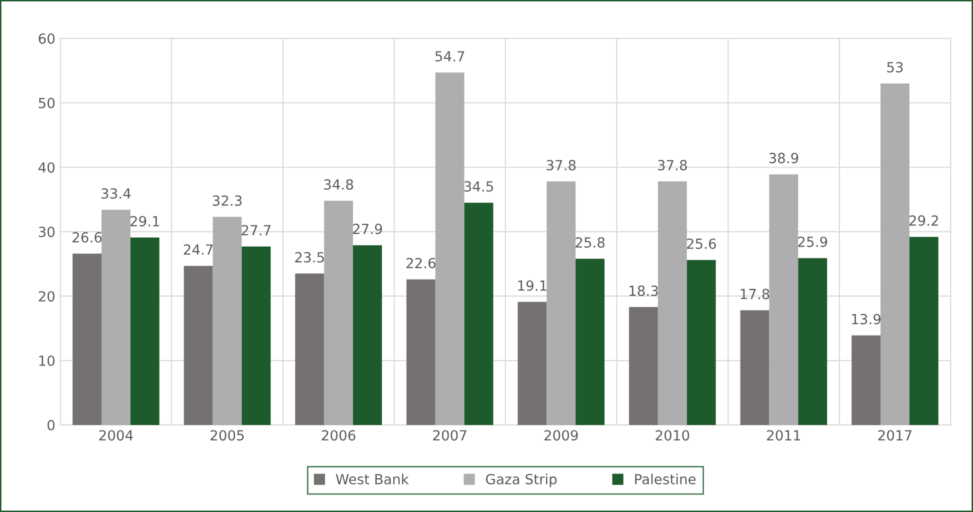 The height and width of the screenshot is (512, 973). Describe the element at coordinates (895, 435) in the screenshot. I see `x-tick-label: 2017` at that location.